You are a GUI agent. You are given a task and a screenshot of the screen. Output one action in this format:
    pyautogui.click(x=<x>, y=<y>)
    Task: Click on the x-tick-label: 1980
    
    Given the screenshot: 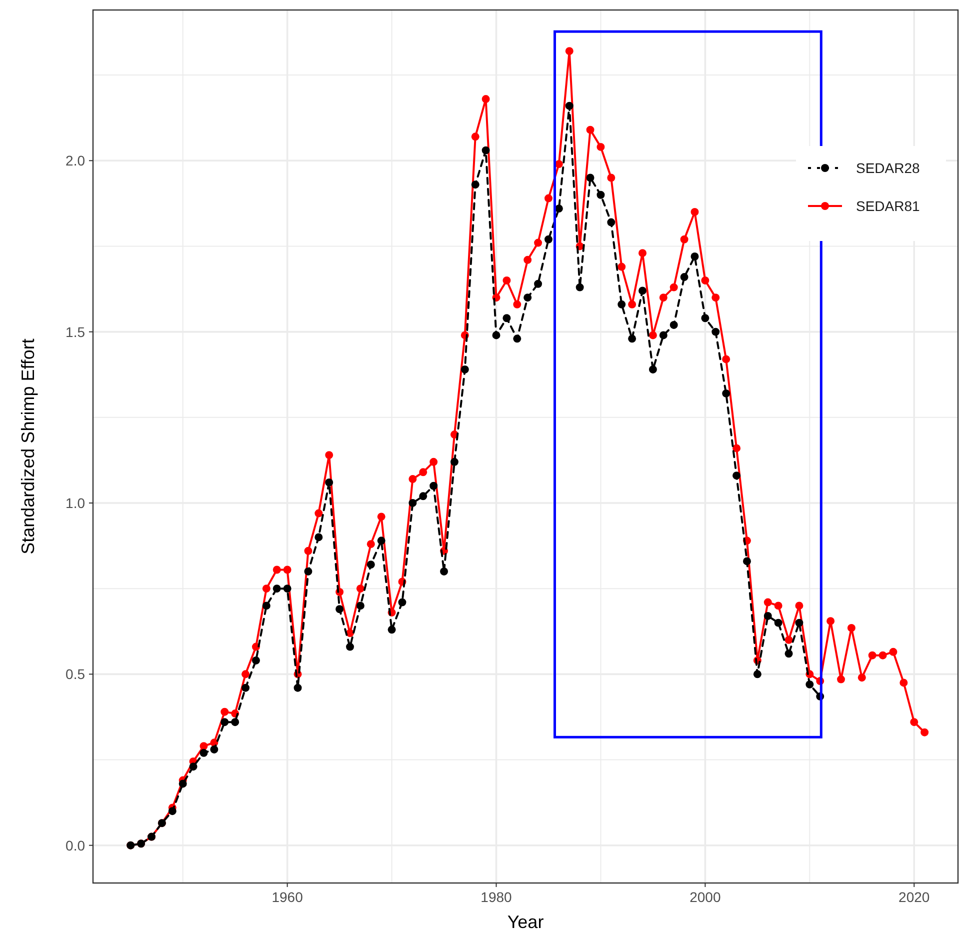 What is the action you would take?
    pyautogui.click(x=496, y=897)
    